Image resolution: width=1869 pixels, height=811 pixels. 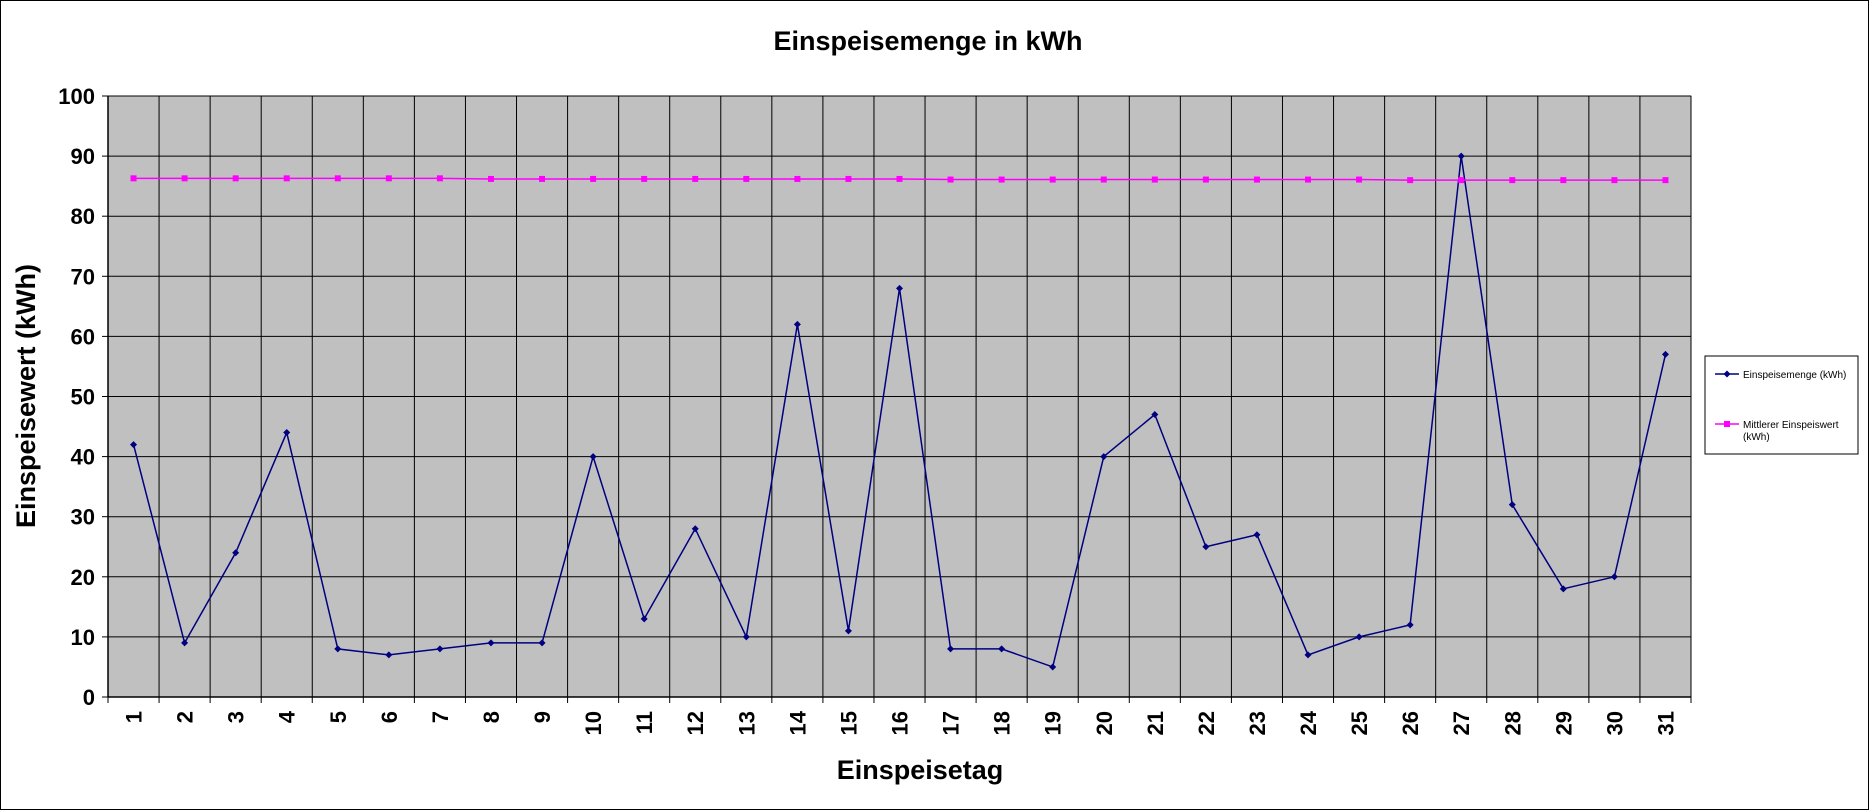 I want to click on x-tick-label: 21, so click(x=1155, y=723).